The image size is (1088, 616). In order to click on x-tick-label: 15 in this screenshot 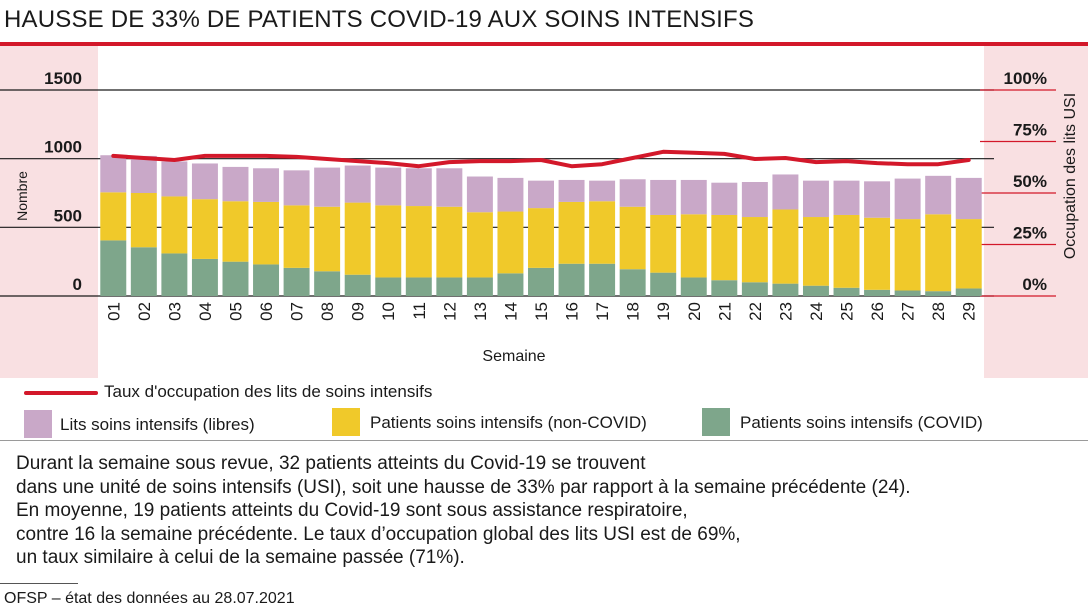, I will do `click(541, 311)`.